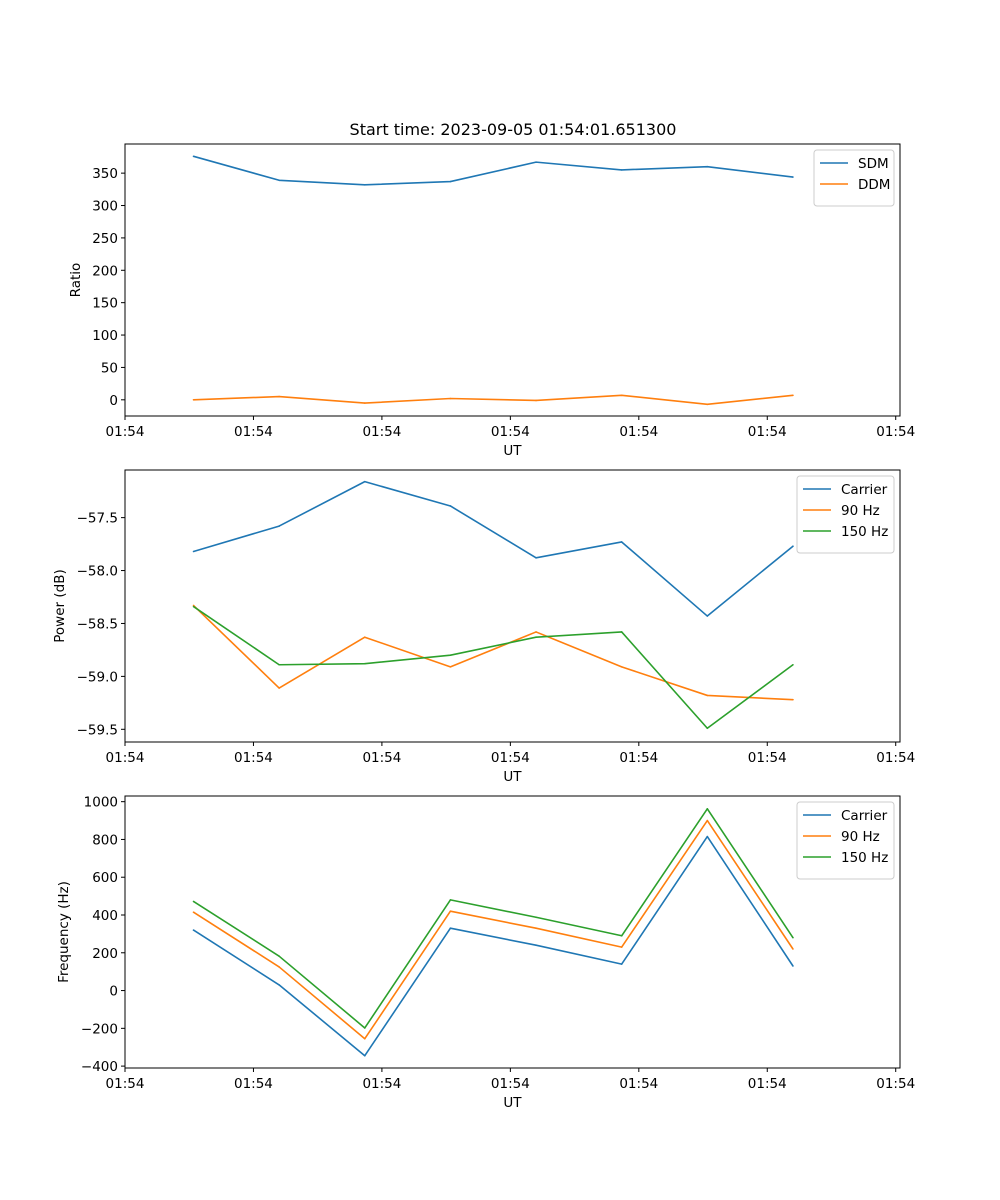 The height and width of the screenshot is (1200, 1000). I want to click on y-axis-label: Frequency (Hz), so click(64, 932).